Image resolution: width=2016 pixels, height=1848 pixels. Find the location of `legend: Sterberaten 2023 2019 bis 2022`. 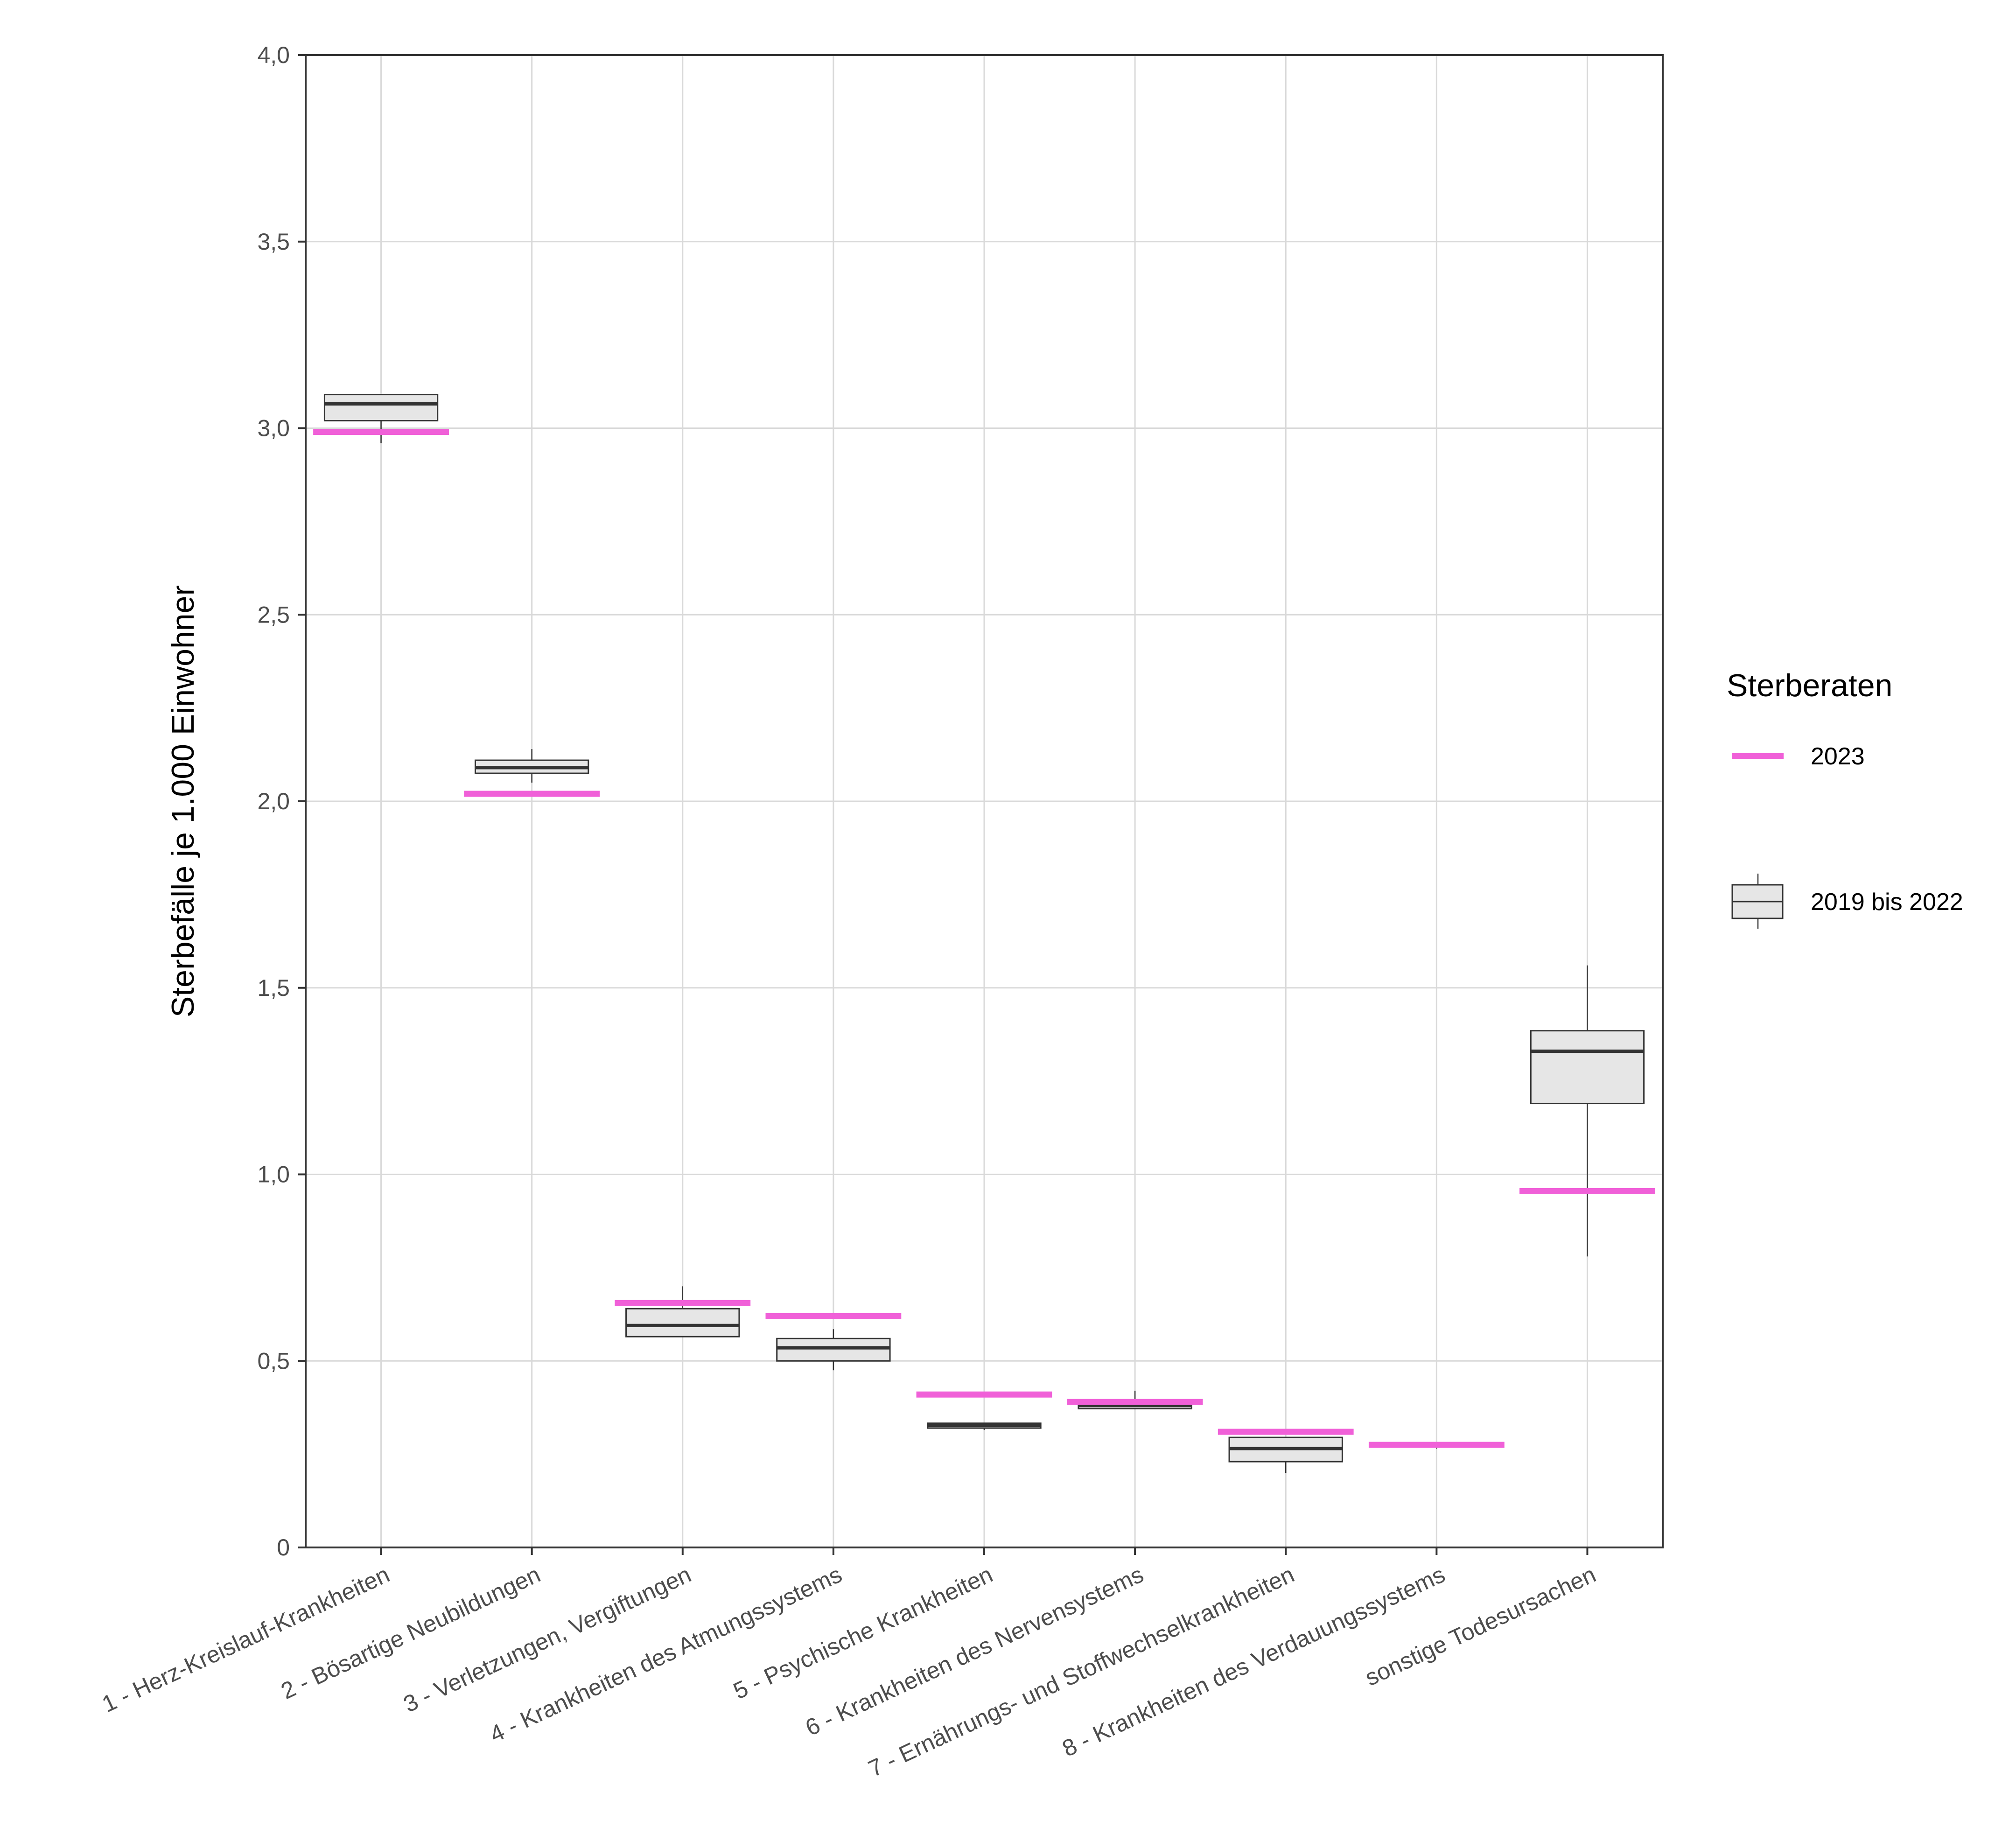

legend: Sterberaten 2023 2019 bis 2022 is located at coordinates (1845, 798).